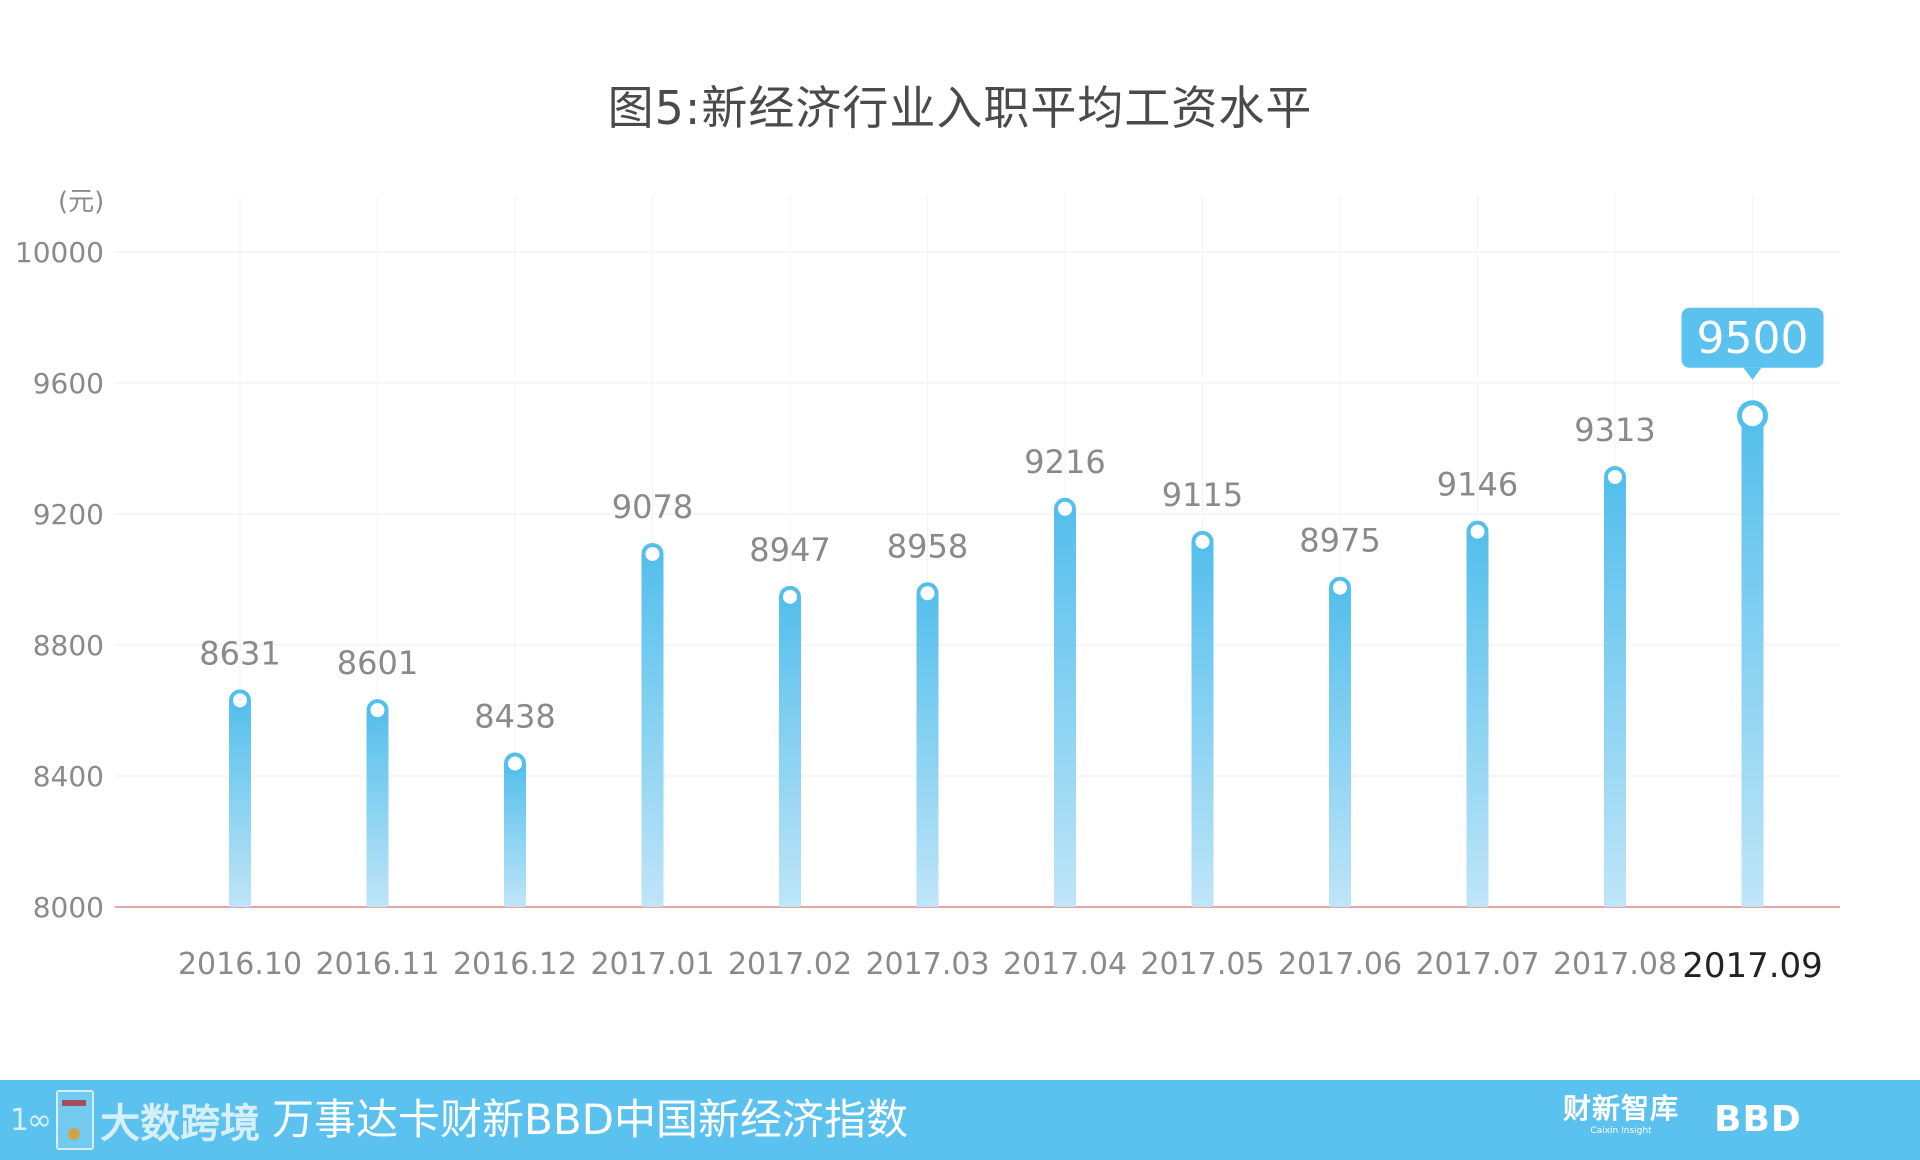  What do you see at coordinates (1064, 462) in the screenshot?
I see `data-label: 9216` at bounding box center [1064, 462].